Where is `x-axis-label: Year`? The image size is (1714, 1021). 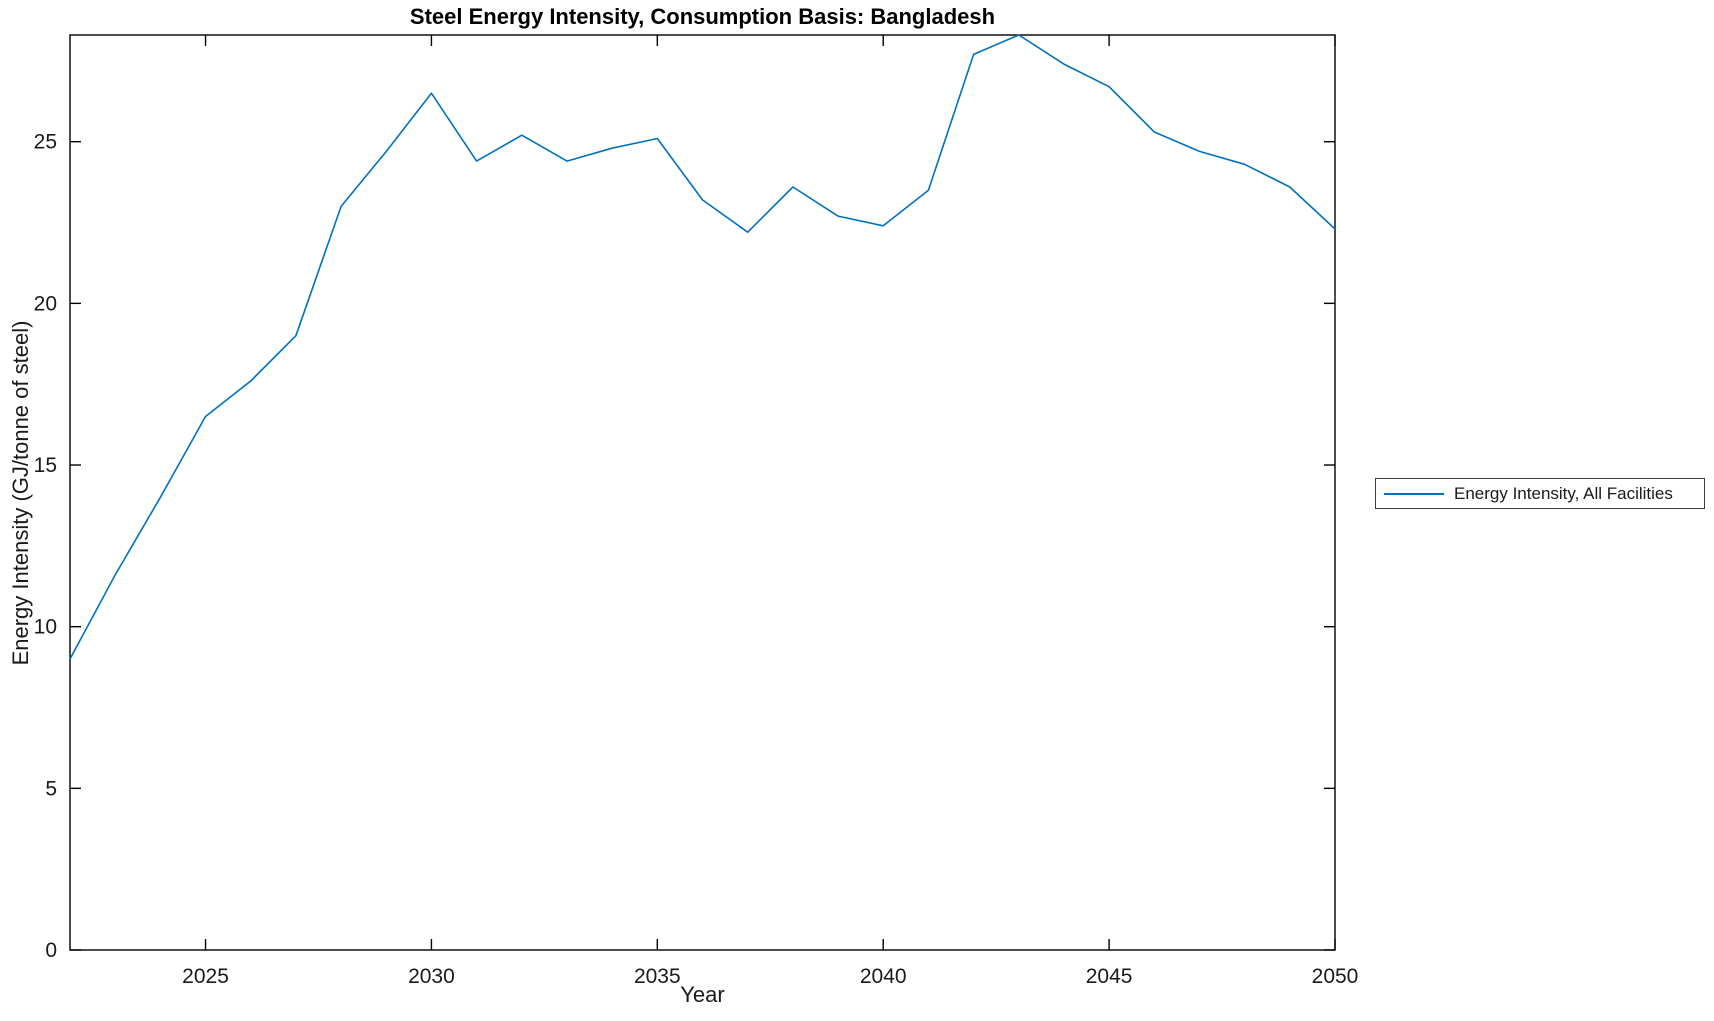 x-axis-label: Year is located at coordinates (702, 994).